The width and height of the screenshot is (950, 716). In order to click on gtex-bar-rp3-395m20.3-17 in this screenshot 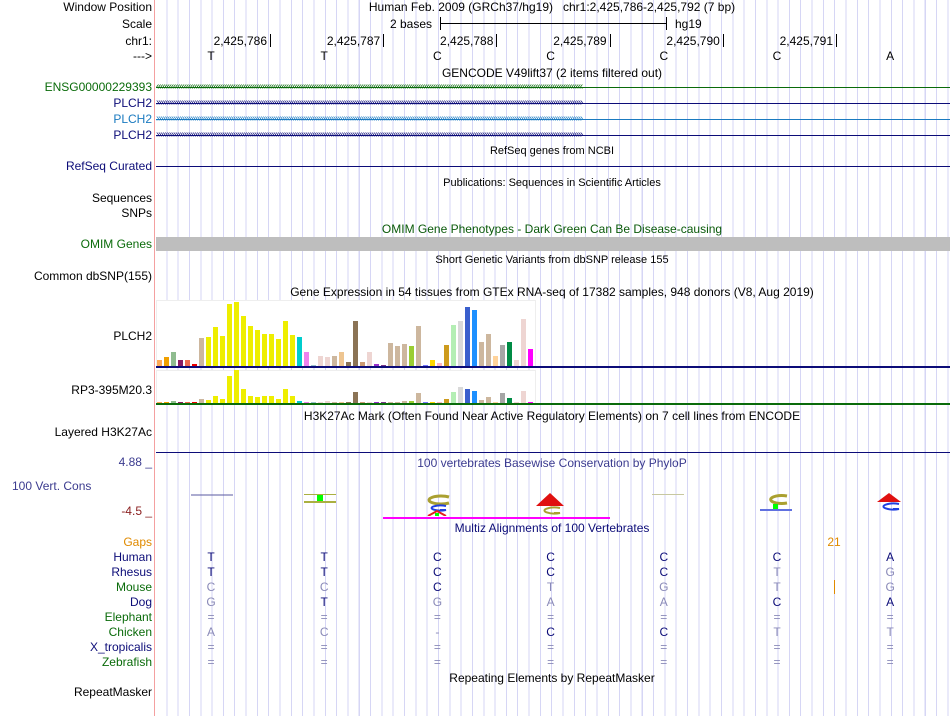, I will do `click(278, 401)`.